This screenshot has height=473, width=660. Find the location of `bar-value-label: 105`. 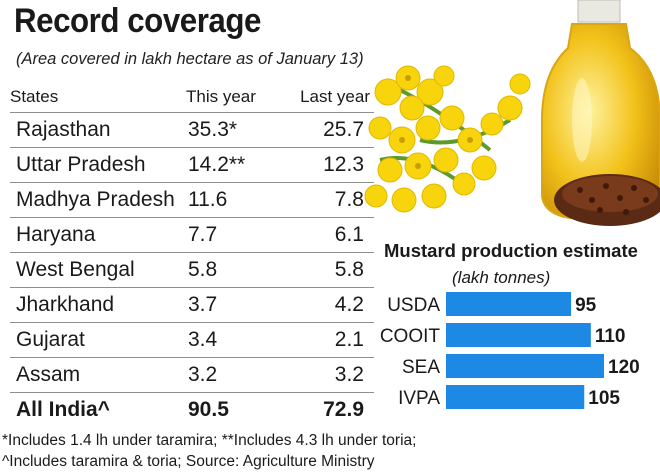

bar-value-label: 105 is located at coordinates (604, 398).